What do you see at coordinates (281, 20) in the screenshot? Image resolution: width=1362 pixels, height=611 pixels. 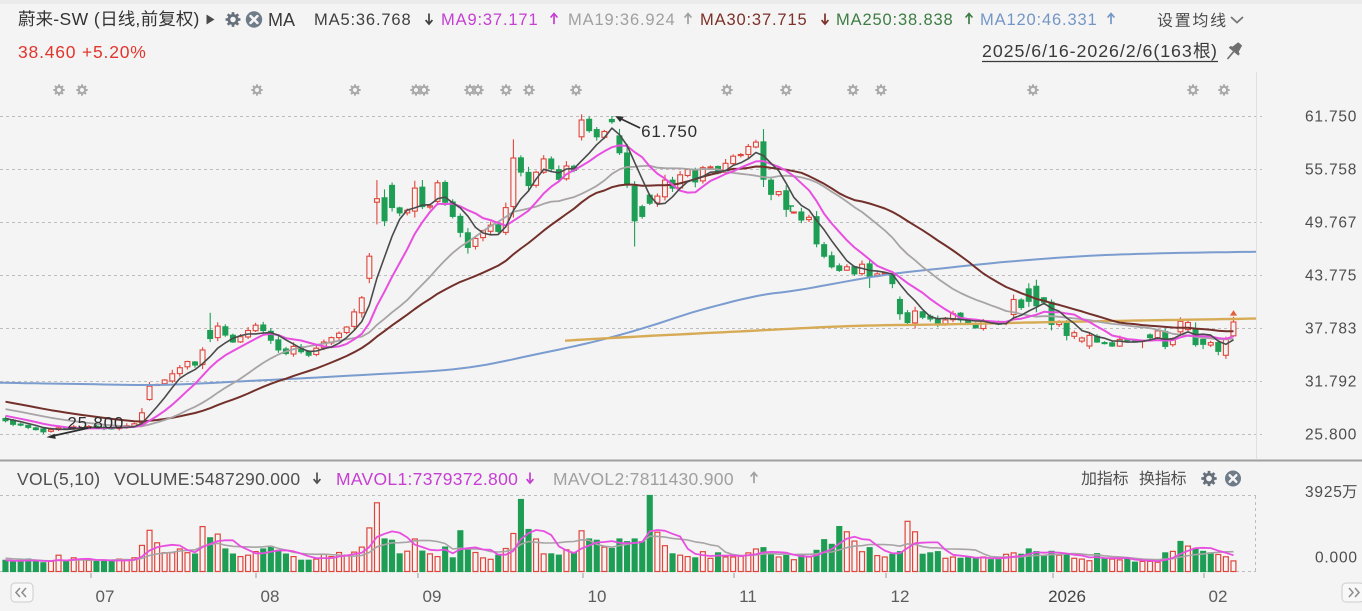 I see `svg-text: MA` at bounding box center [281, 20].